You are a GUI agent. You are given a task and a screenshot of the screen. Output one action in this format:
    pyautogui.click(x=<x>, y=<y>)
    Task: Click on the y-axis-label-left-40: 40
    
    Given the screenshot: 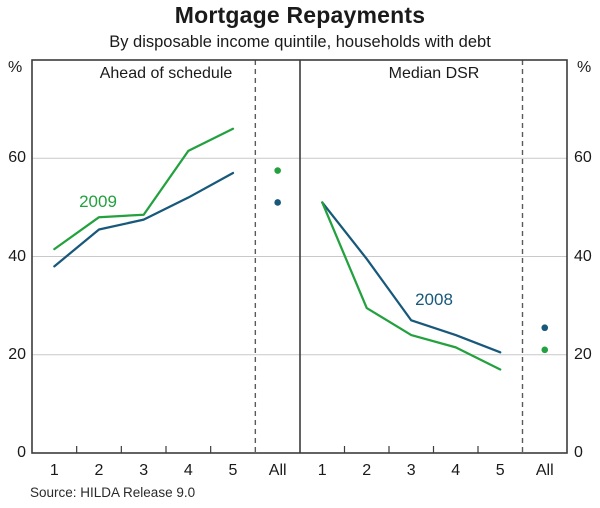 What is the action you would take?
    pyautogui.click(x=17, y=256)
    